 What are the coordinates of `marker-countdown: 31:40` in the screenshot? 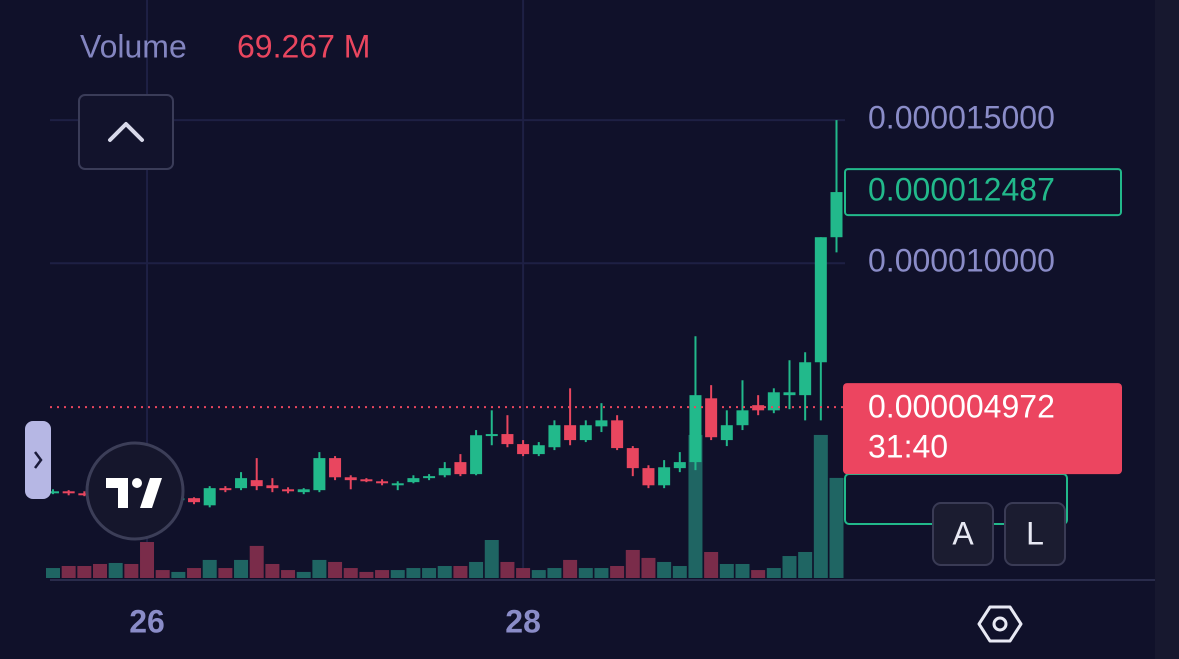 It's located at (908, 447).